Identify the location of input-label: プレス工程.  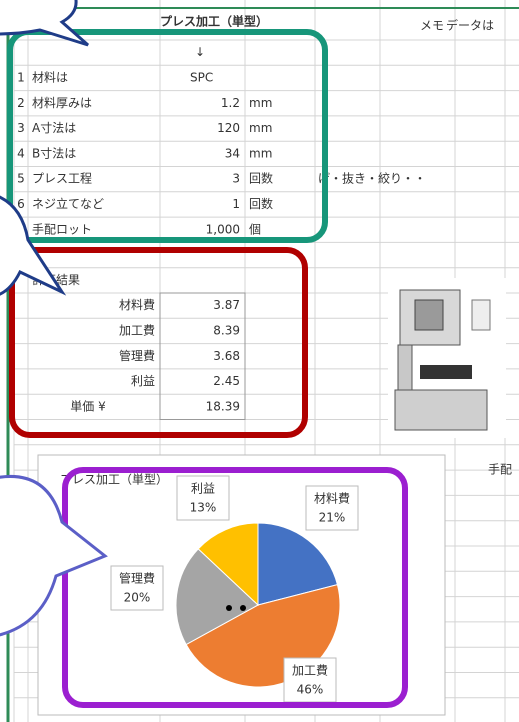
(62, 178).